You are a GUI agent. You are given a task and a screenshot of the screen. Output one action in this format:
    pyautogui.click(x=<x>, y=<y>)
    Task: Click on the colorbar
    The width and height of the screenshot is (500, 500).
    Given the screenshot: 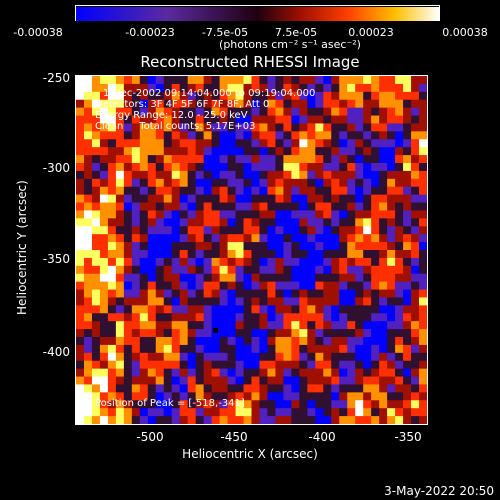 What is the action you would take?
    pyautogui.click(x=257, y=13)
    